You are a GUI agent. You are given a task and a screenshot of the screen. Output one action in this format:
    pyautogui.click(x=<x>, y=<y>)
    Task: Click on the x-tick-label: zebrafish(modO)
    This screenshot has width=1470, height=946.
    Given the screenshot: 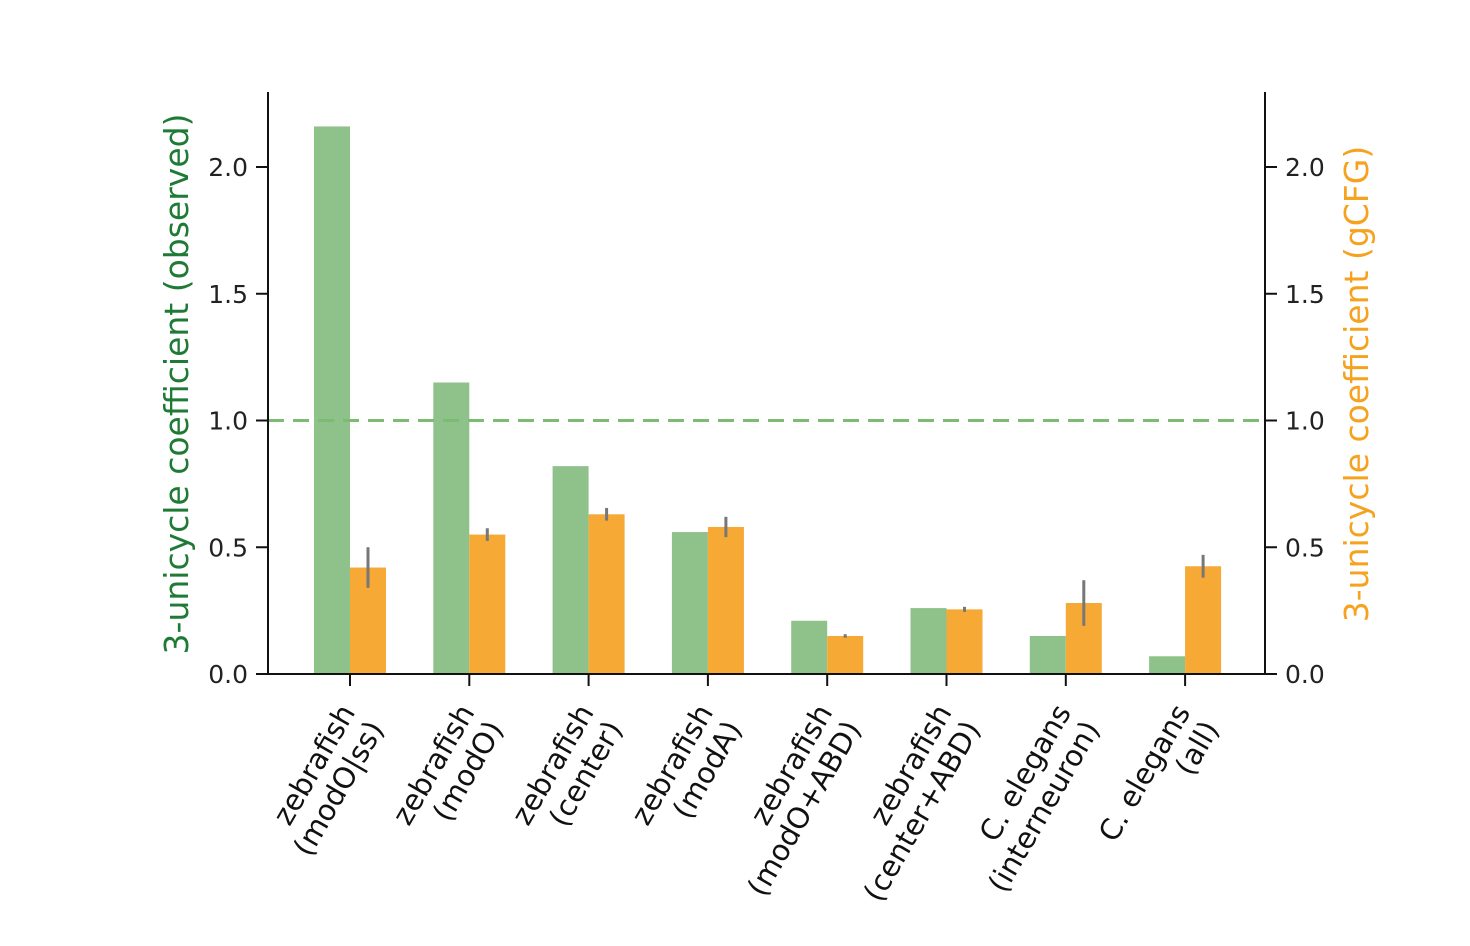 What is the action you would take?
    pyautogui.click(x=447, y=773)
    